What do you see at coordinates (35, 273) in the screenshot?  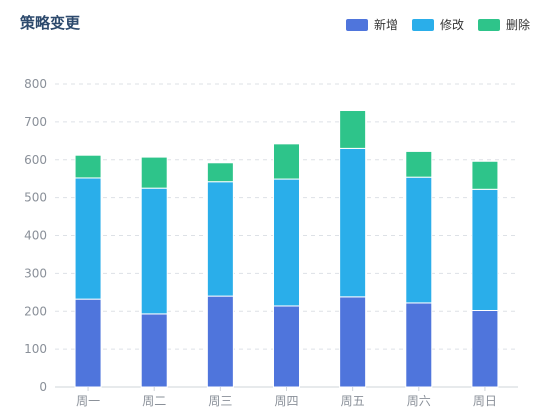 I see `y-tick-label-300: 300` at bounding box center [35, 273].